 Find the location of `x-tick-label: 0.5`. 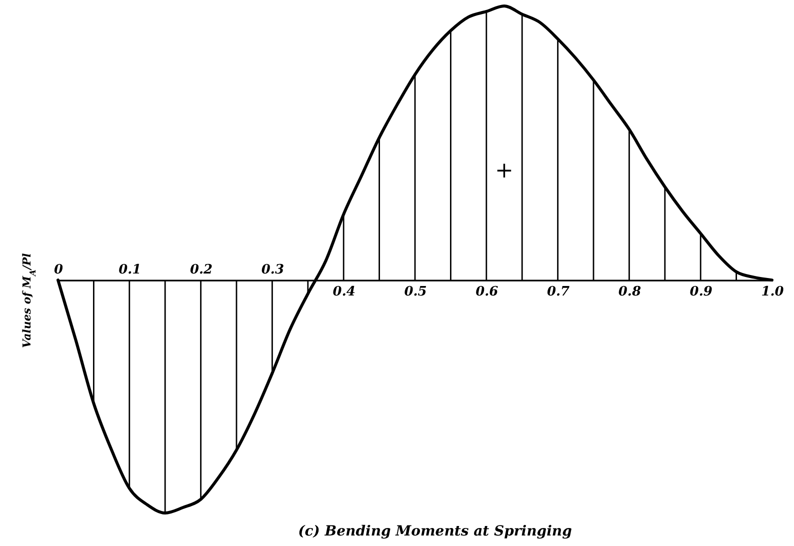

x-tick-label: 0.5 is located at coordinates (415, 292).